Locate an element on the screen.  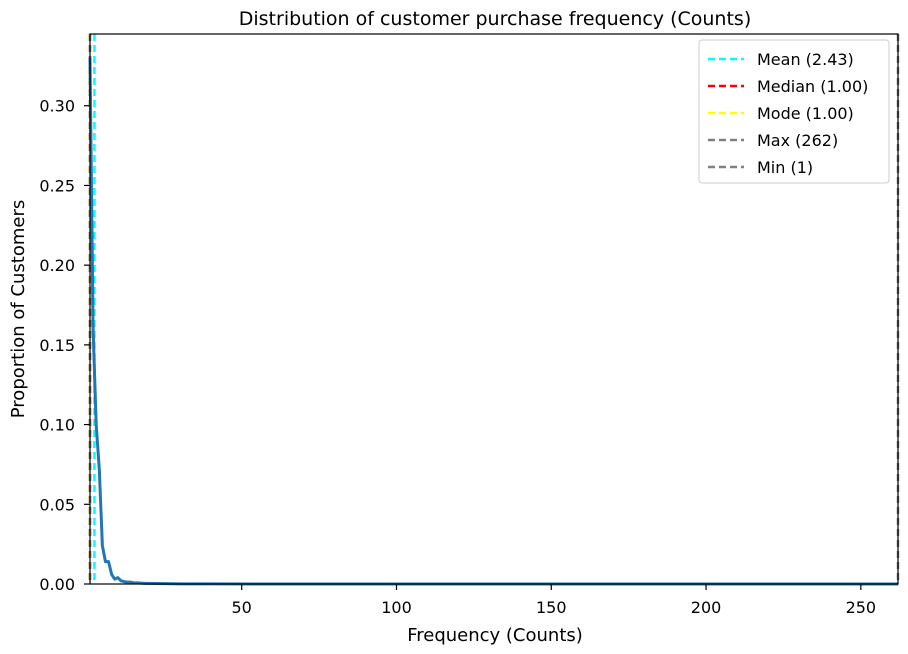
y-tick-label-1: 0.05 is located at coordinates (57, 504).